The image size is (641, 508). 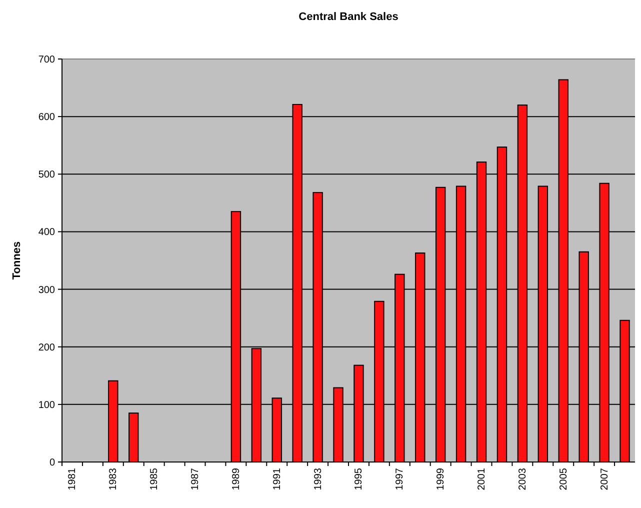 I want to click on x-tick-label: 1981, so click(x=72, y=479).